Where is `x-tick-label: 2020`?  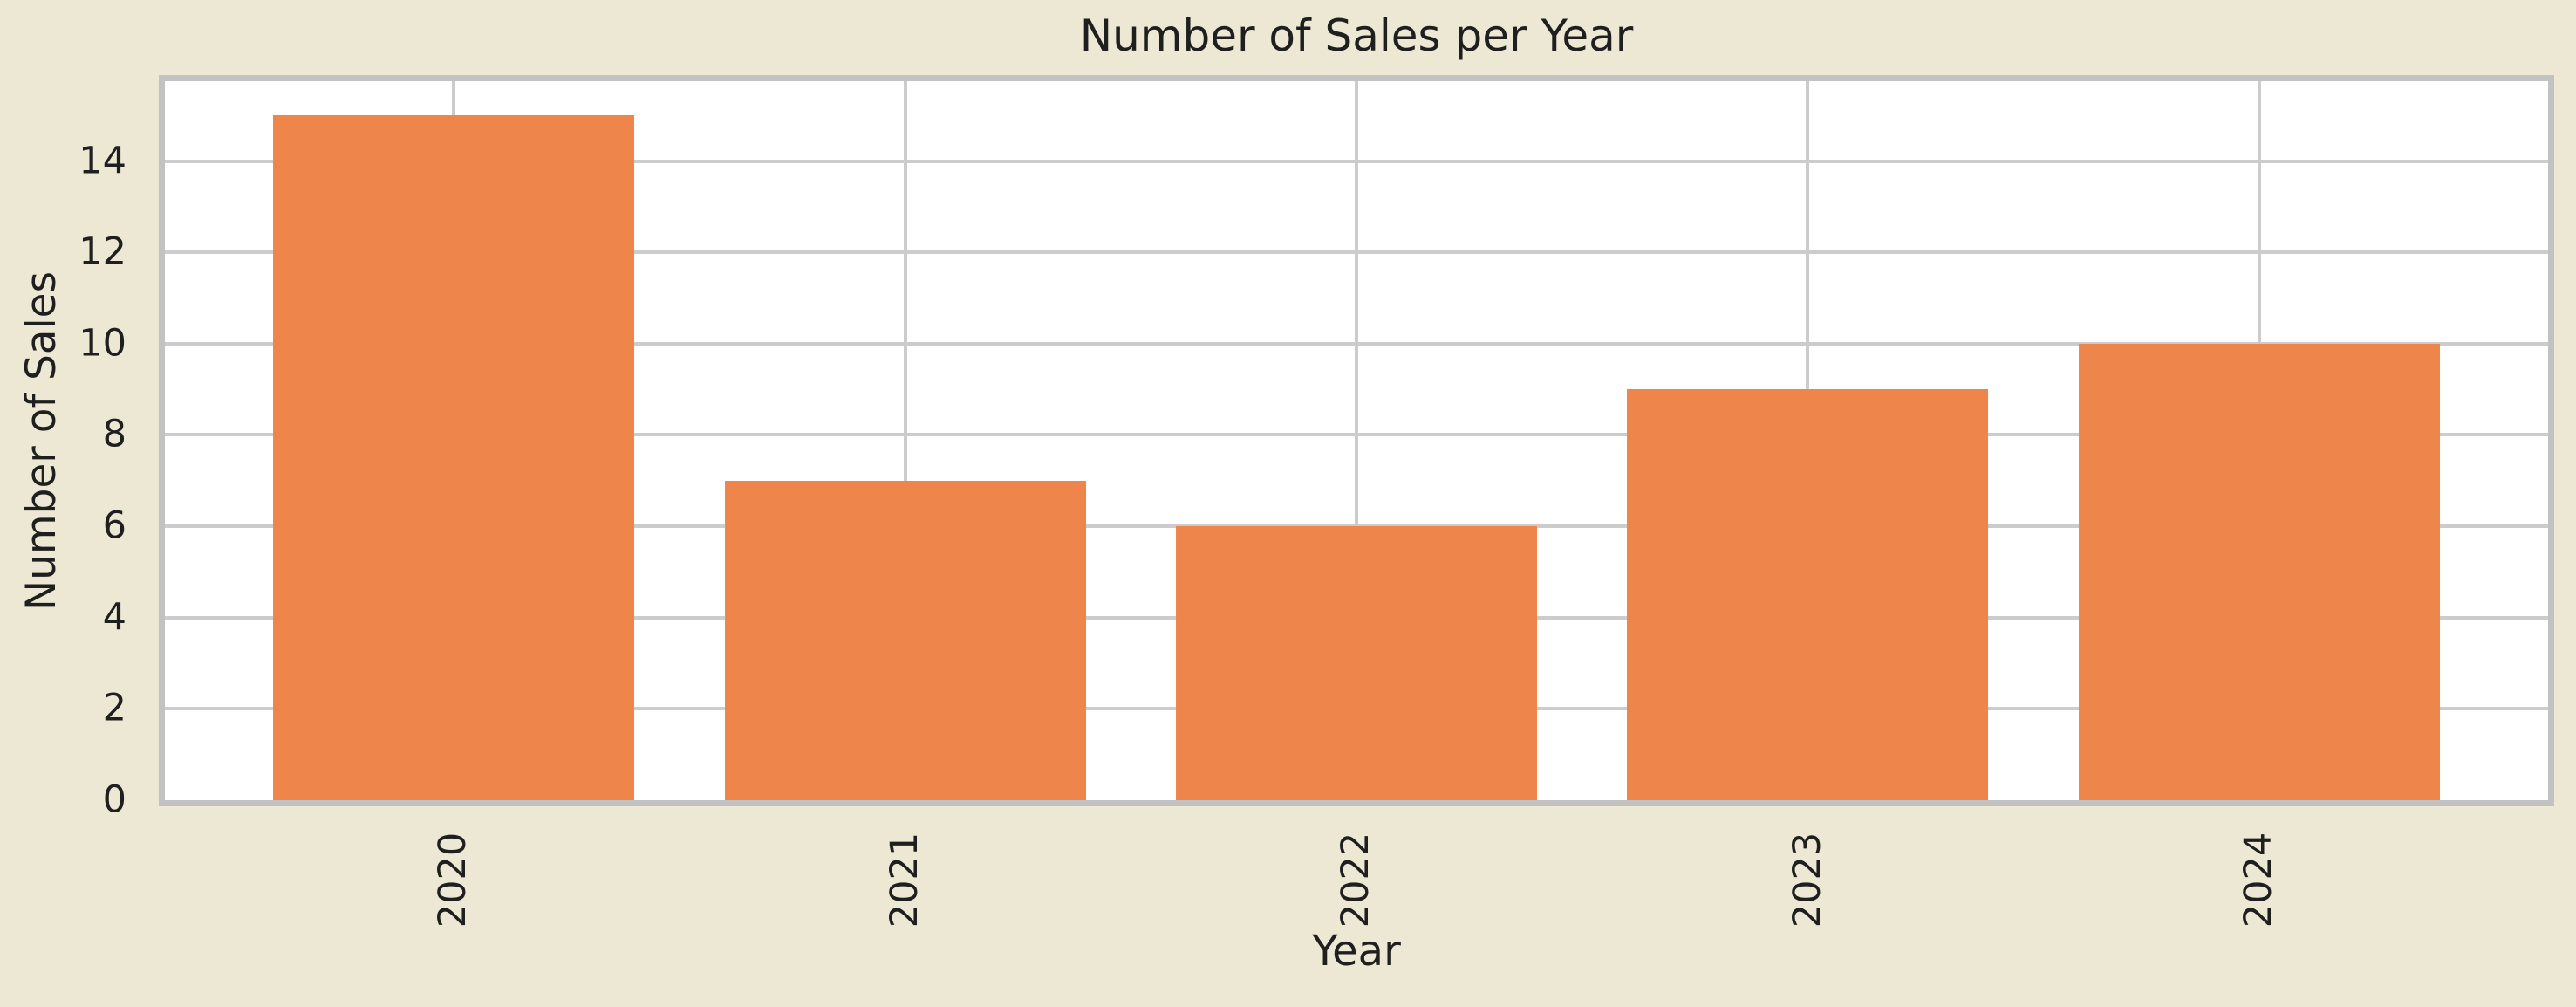 x-tick-label: 2020 is located at coordinates (453, 880).